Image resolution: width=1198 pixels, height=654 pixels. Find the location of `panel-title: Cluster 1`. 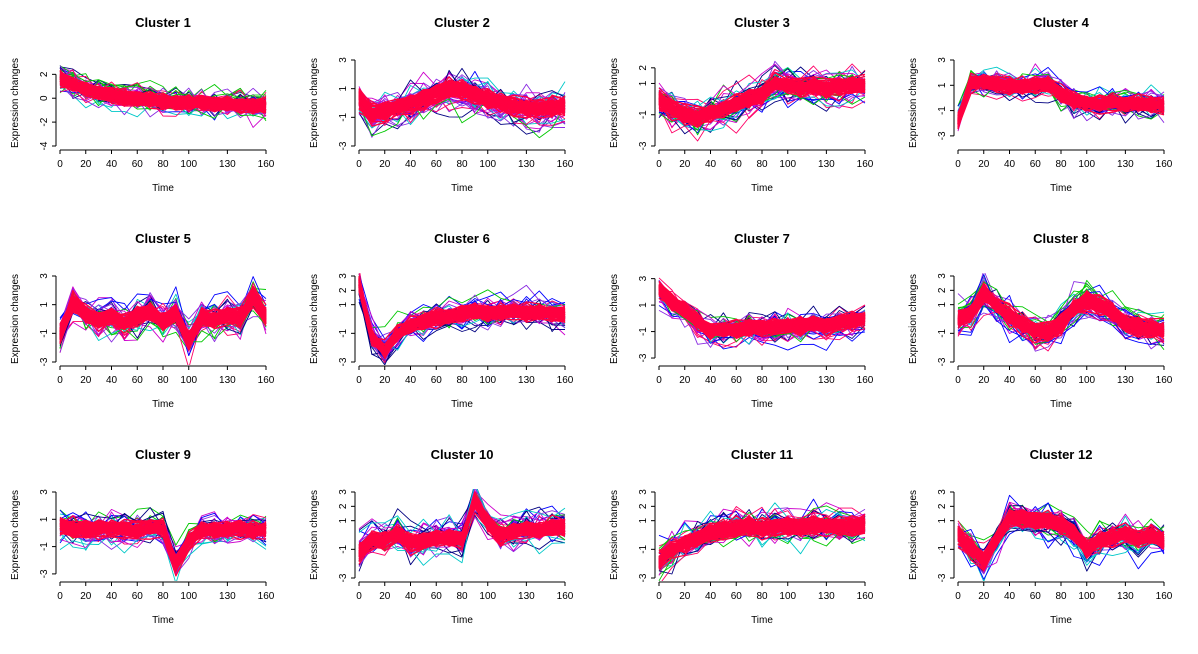

panel-title: Cluster 1 is located at coordinates (163, 22).